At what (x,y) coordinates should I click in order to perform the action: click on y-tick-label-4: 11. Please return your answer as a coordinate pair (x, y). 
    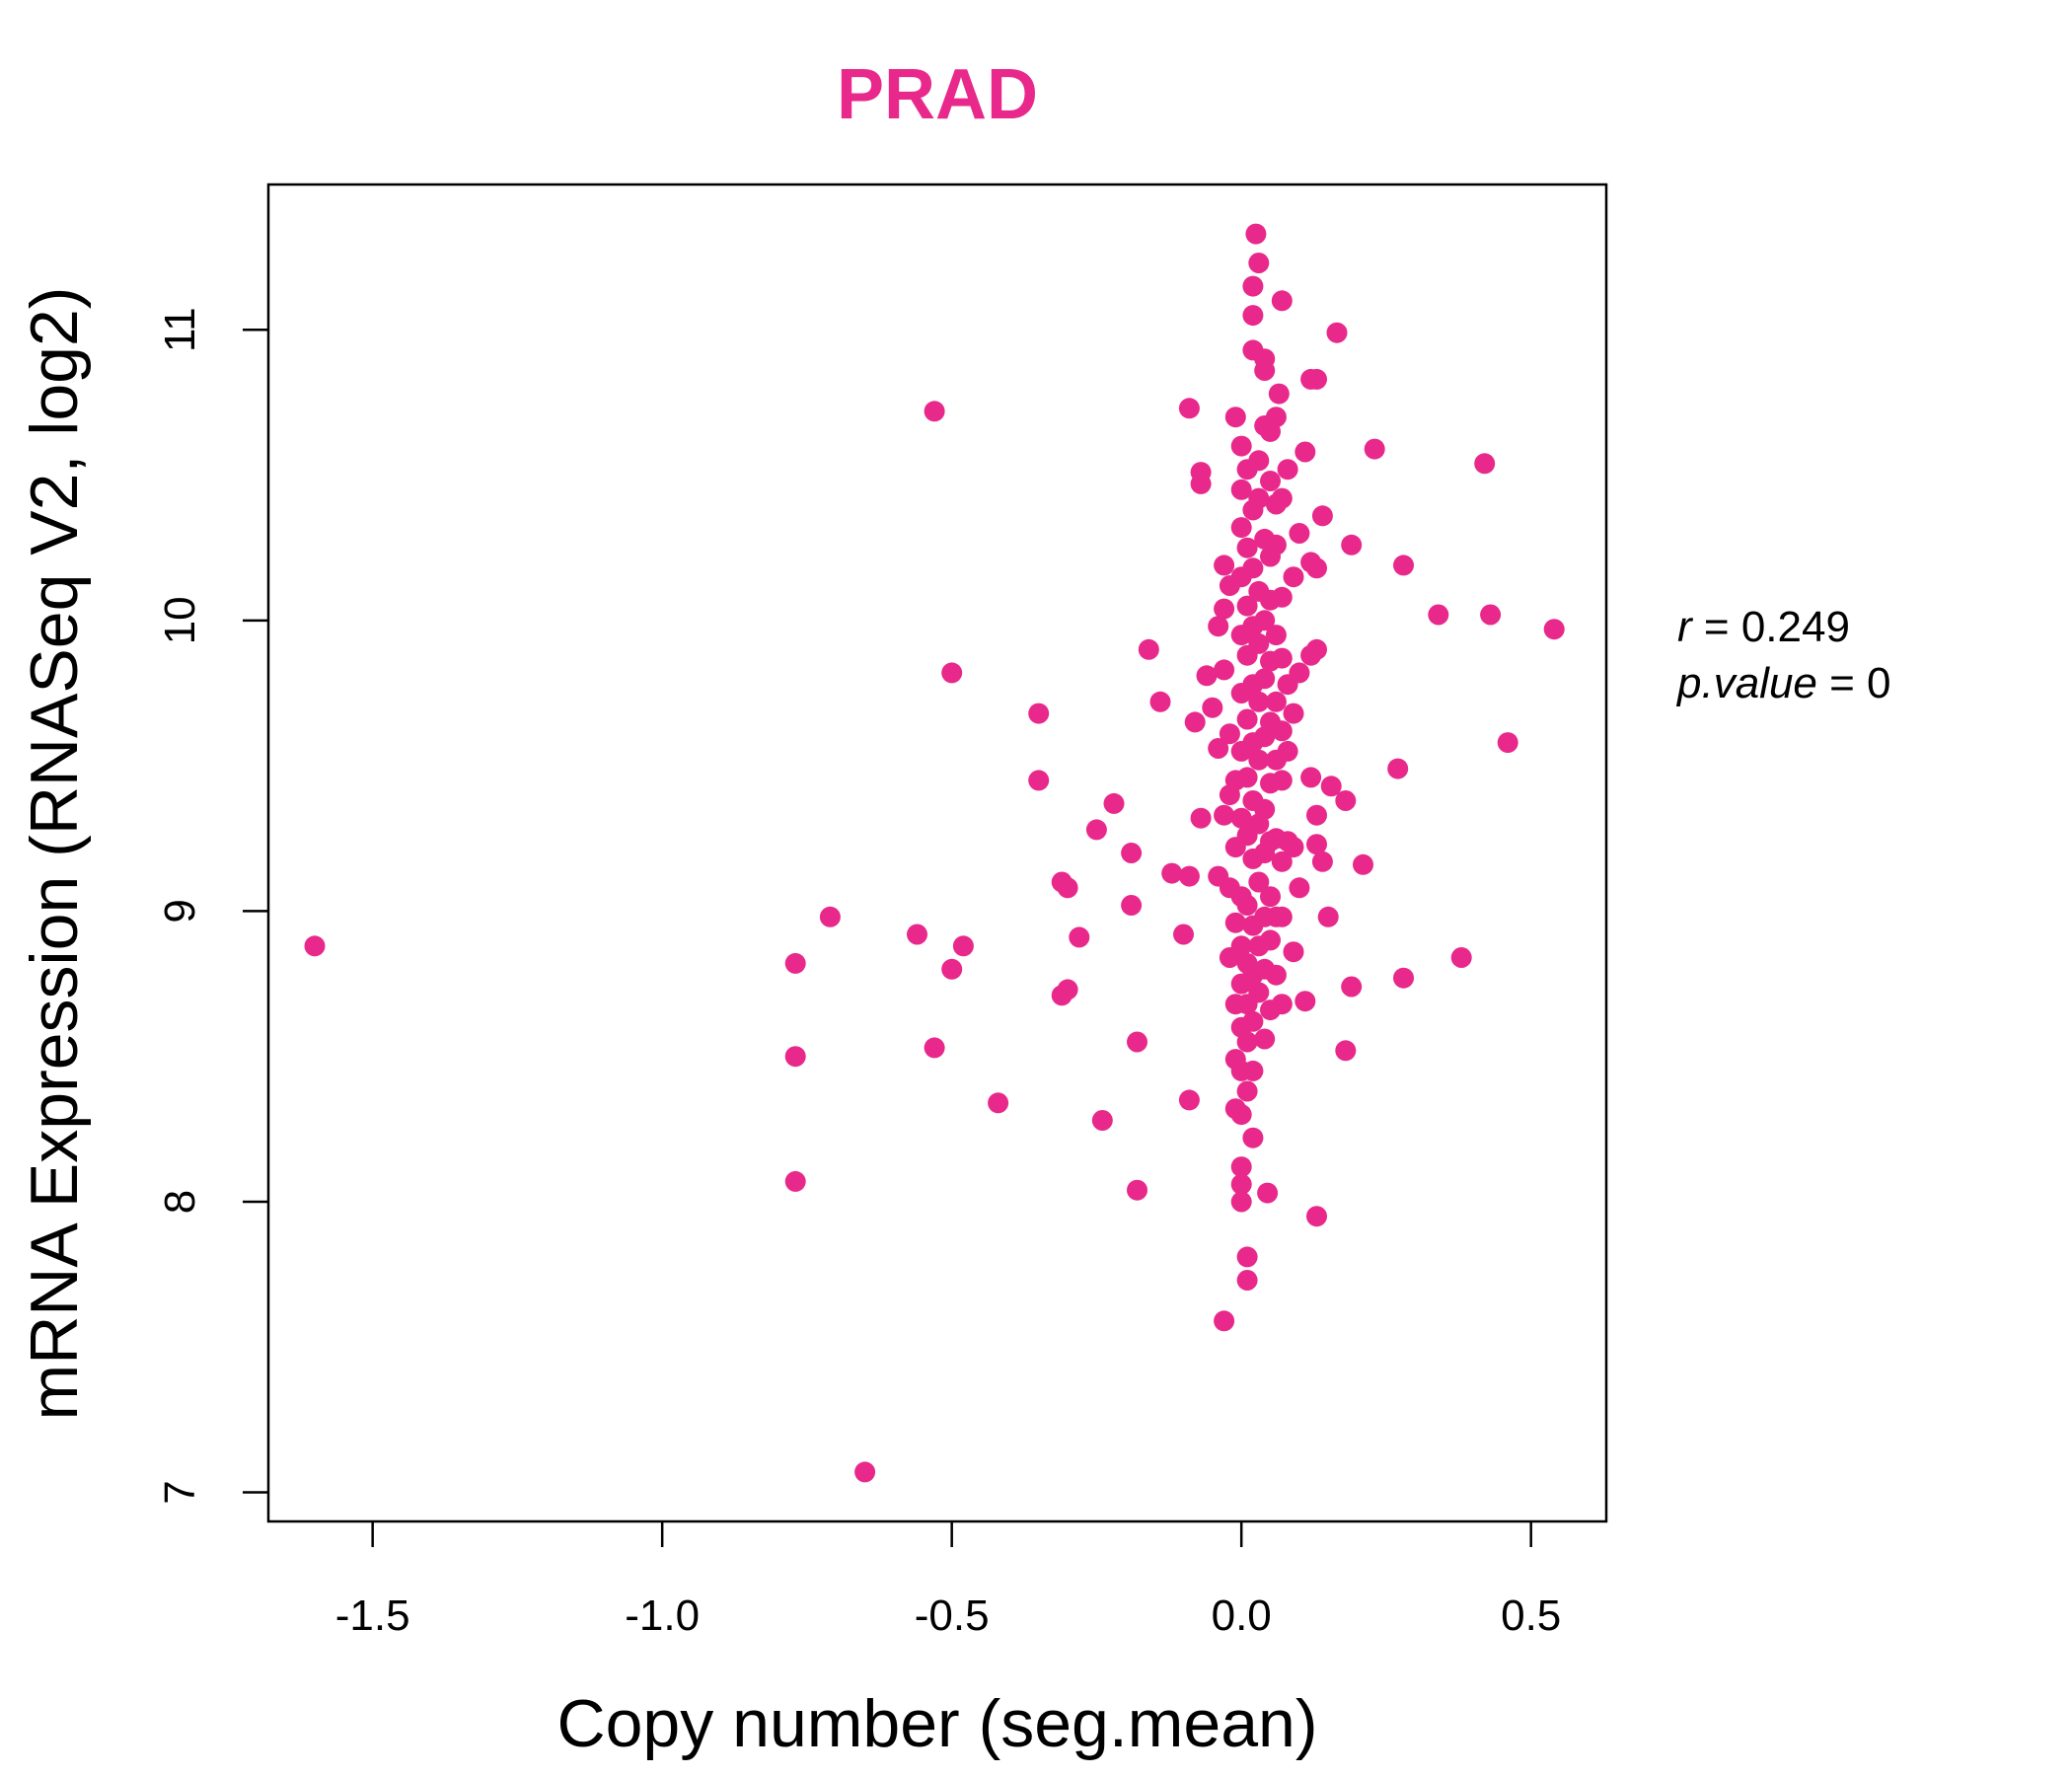
    Looking at the image, I should click on (180, 329).